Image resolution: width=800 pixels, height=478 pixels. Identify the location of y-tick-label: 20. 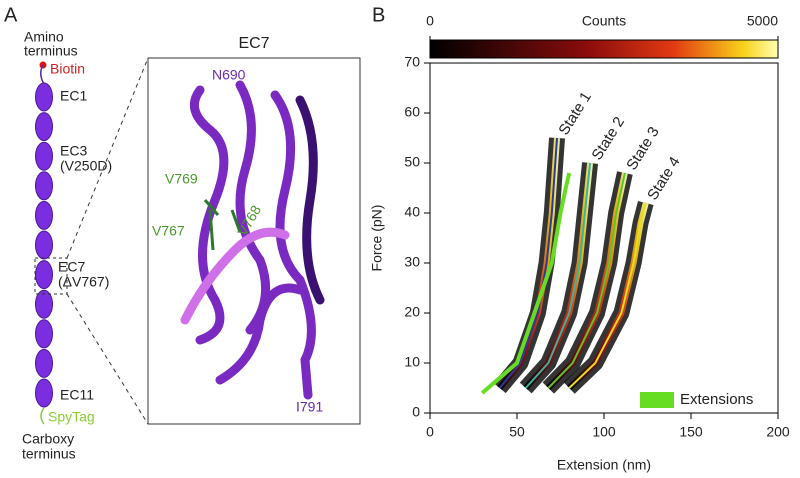
(412, 312).